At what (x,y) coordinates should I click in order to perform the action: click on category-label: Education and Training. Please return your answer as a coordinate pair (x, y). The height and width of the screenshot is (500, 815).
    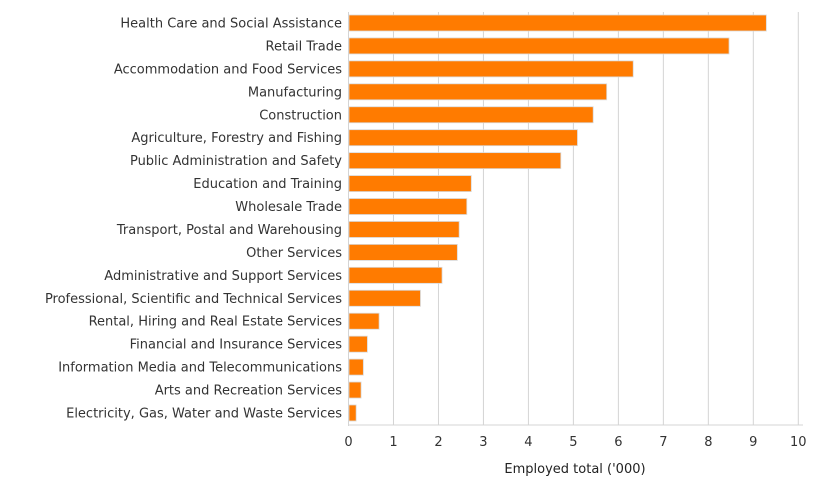
    Looking at the image, I should click on (267, 184).